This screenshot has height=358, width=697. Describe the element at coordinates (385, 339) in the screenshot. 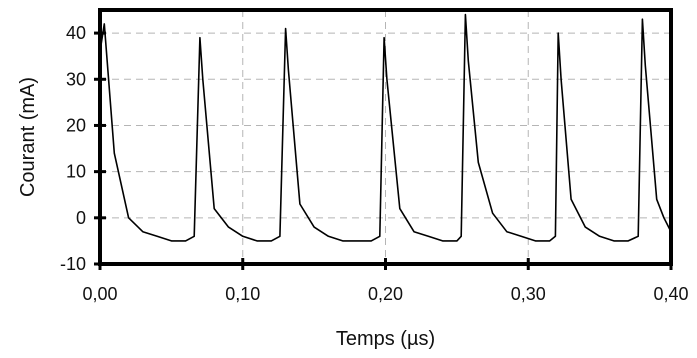

I see `x-axis-label: Temps (µs)` at that location.